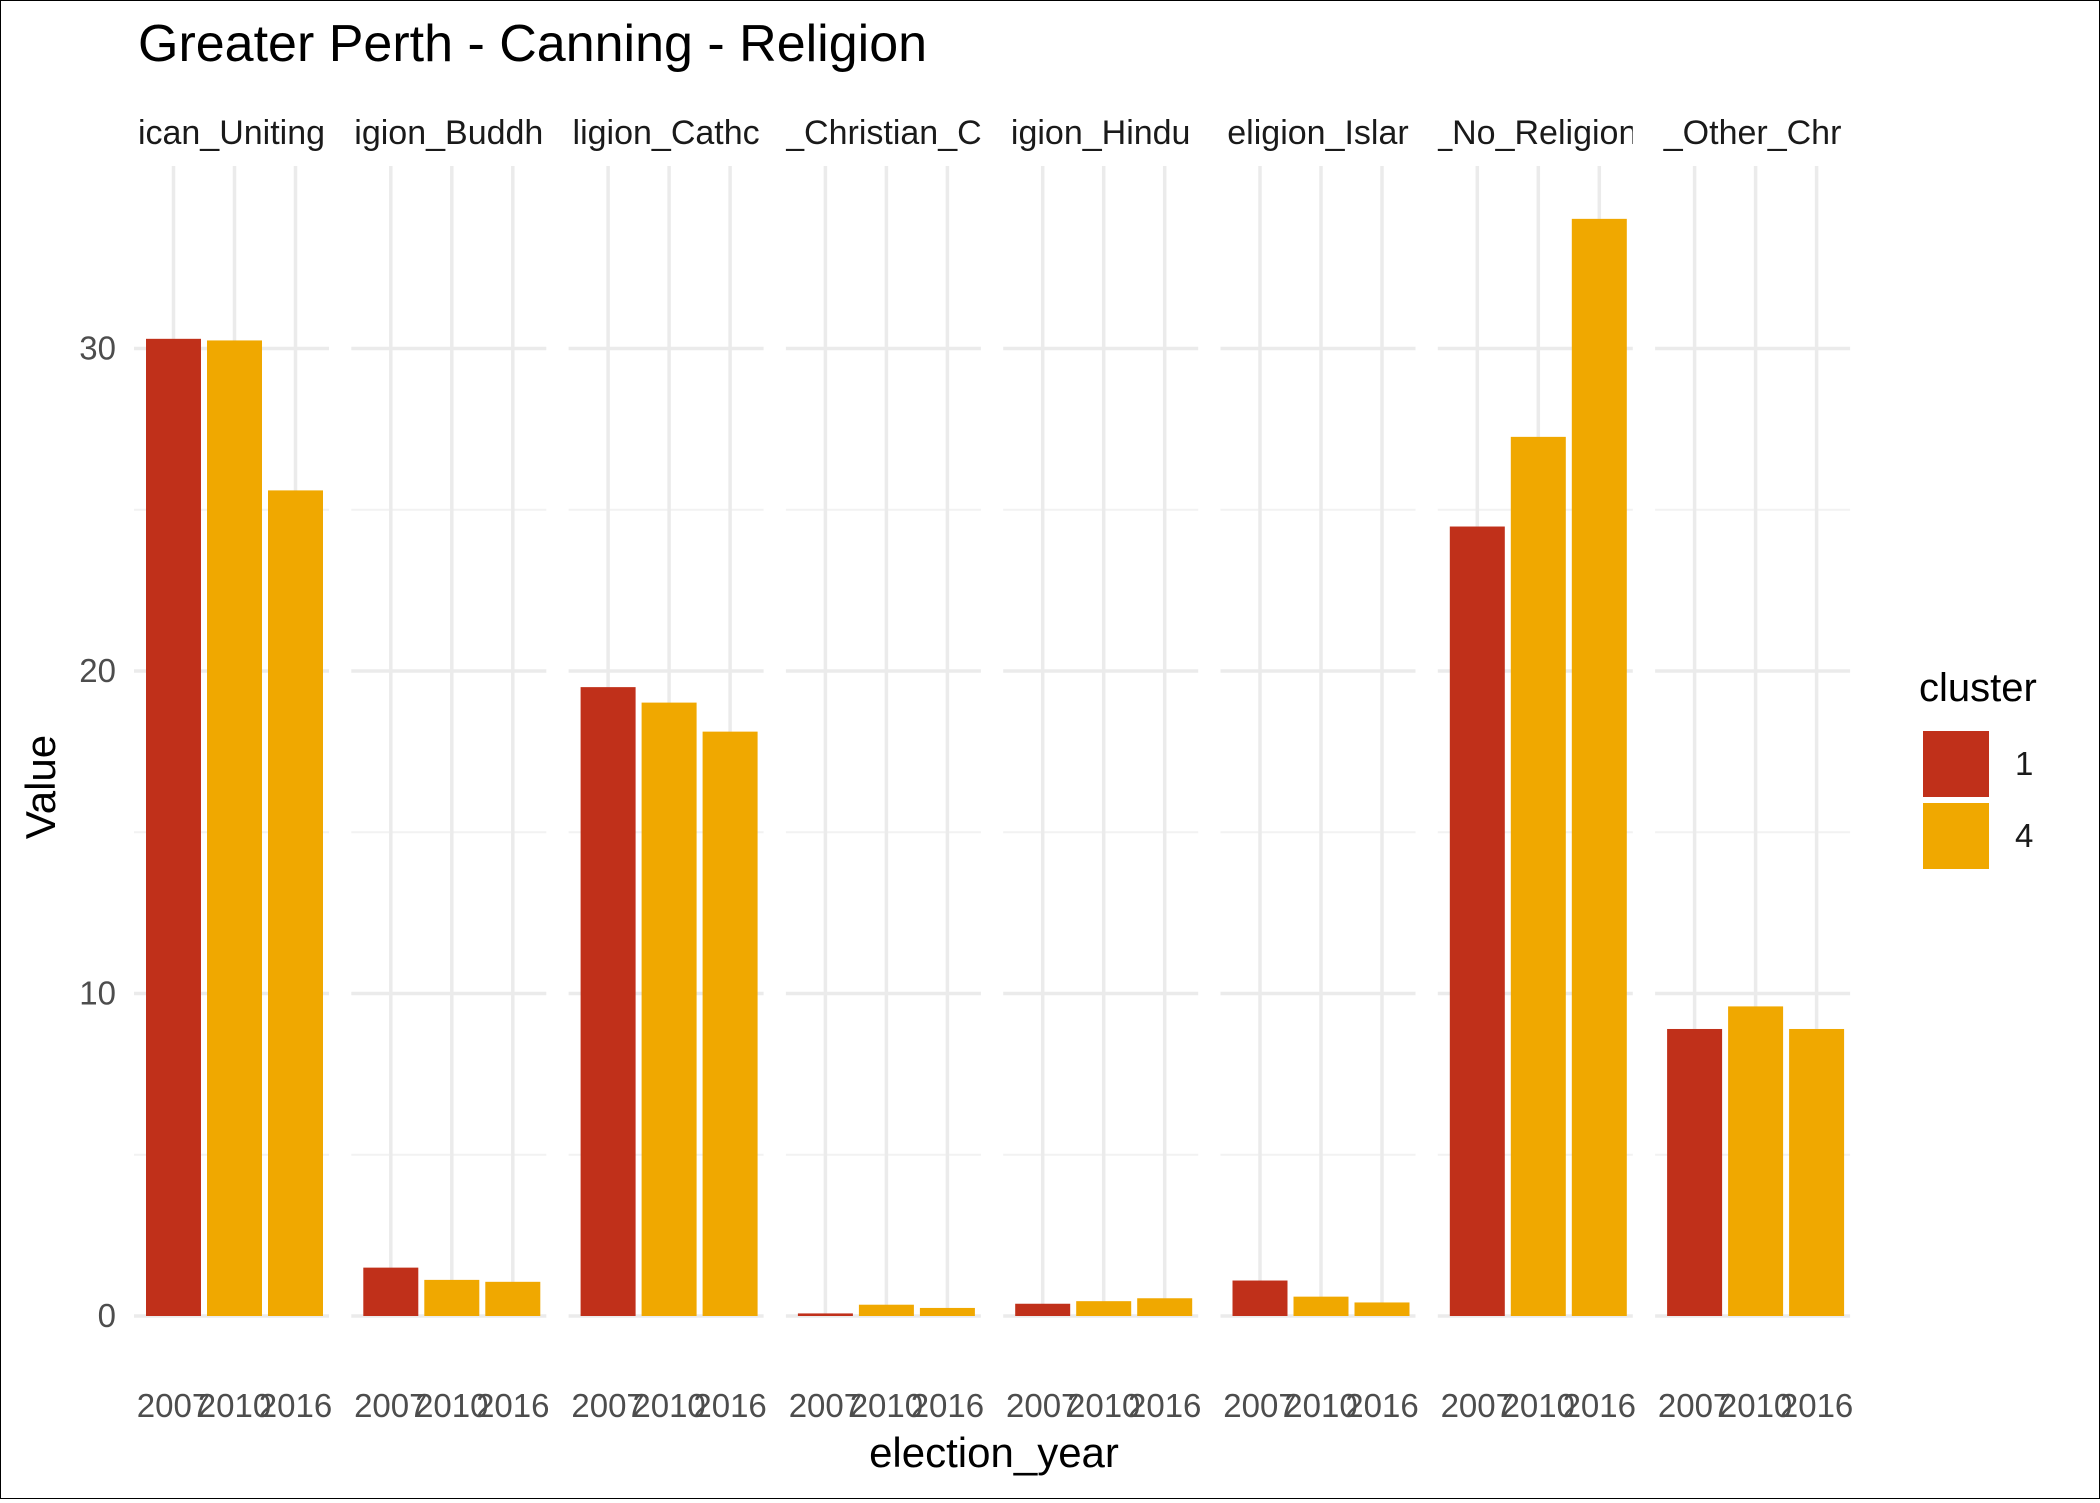  I want to click on y-tick-label: 10, so click(97, 993).